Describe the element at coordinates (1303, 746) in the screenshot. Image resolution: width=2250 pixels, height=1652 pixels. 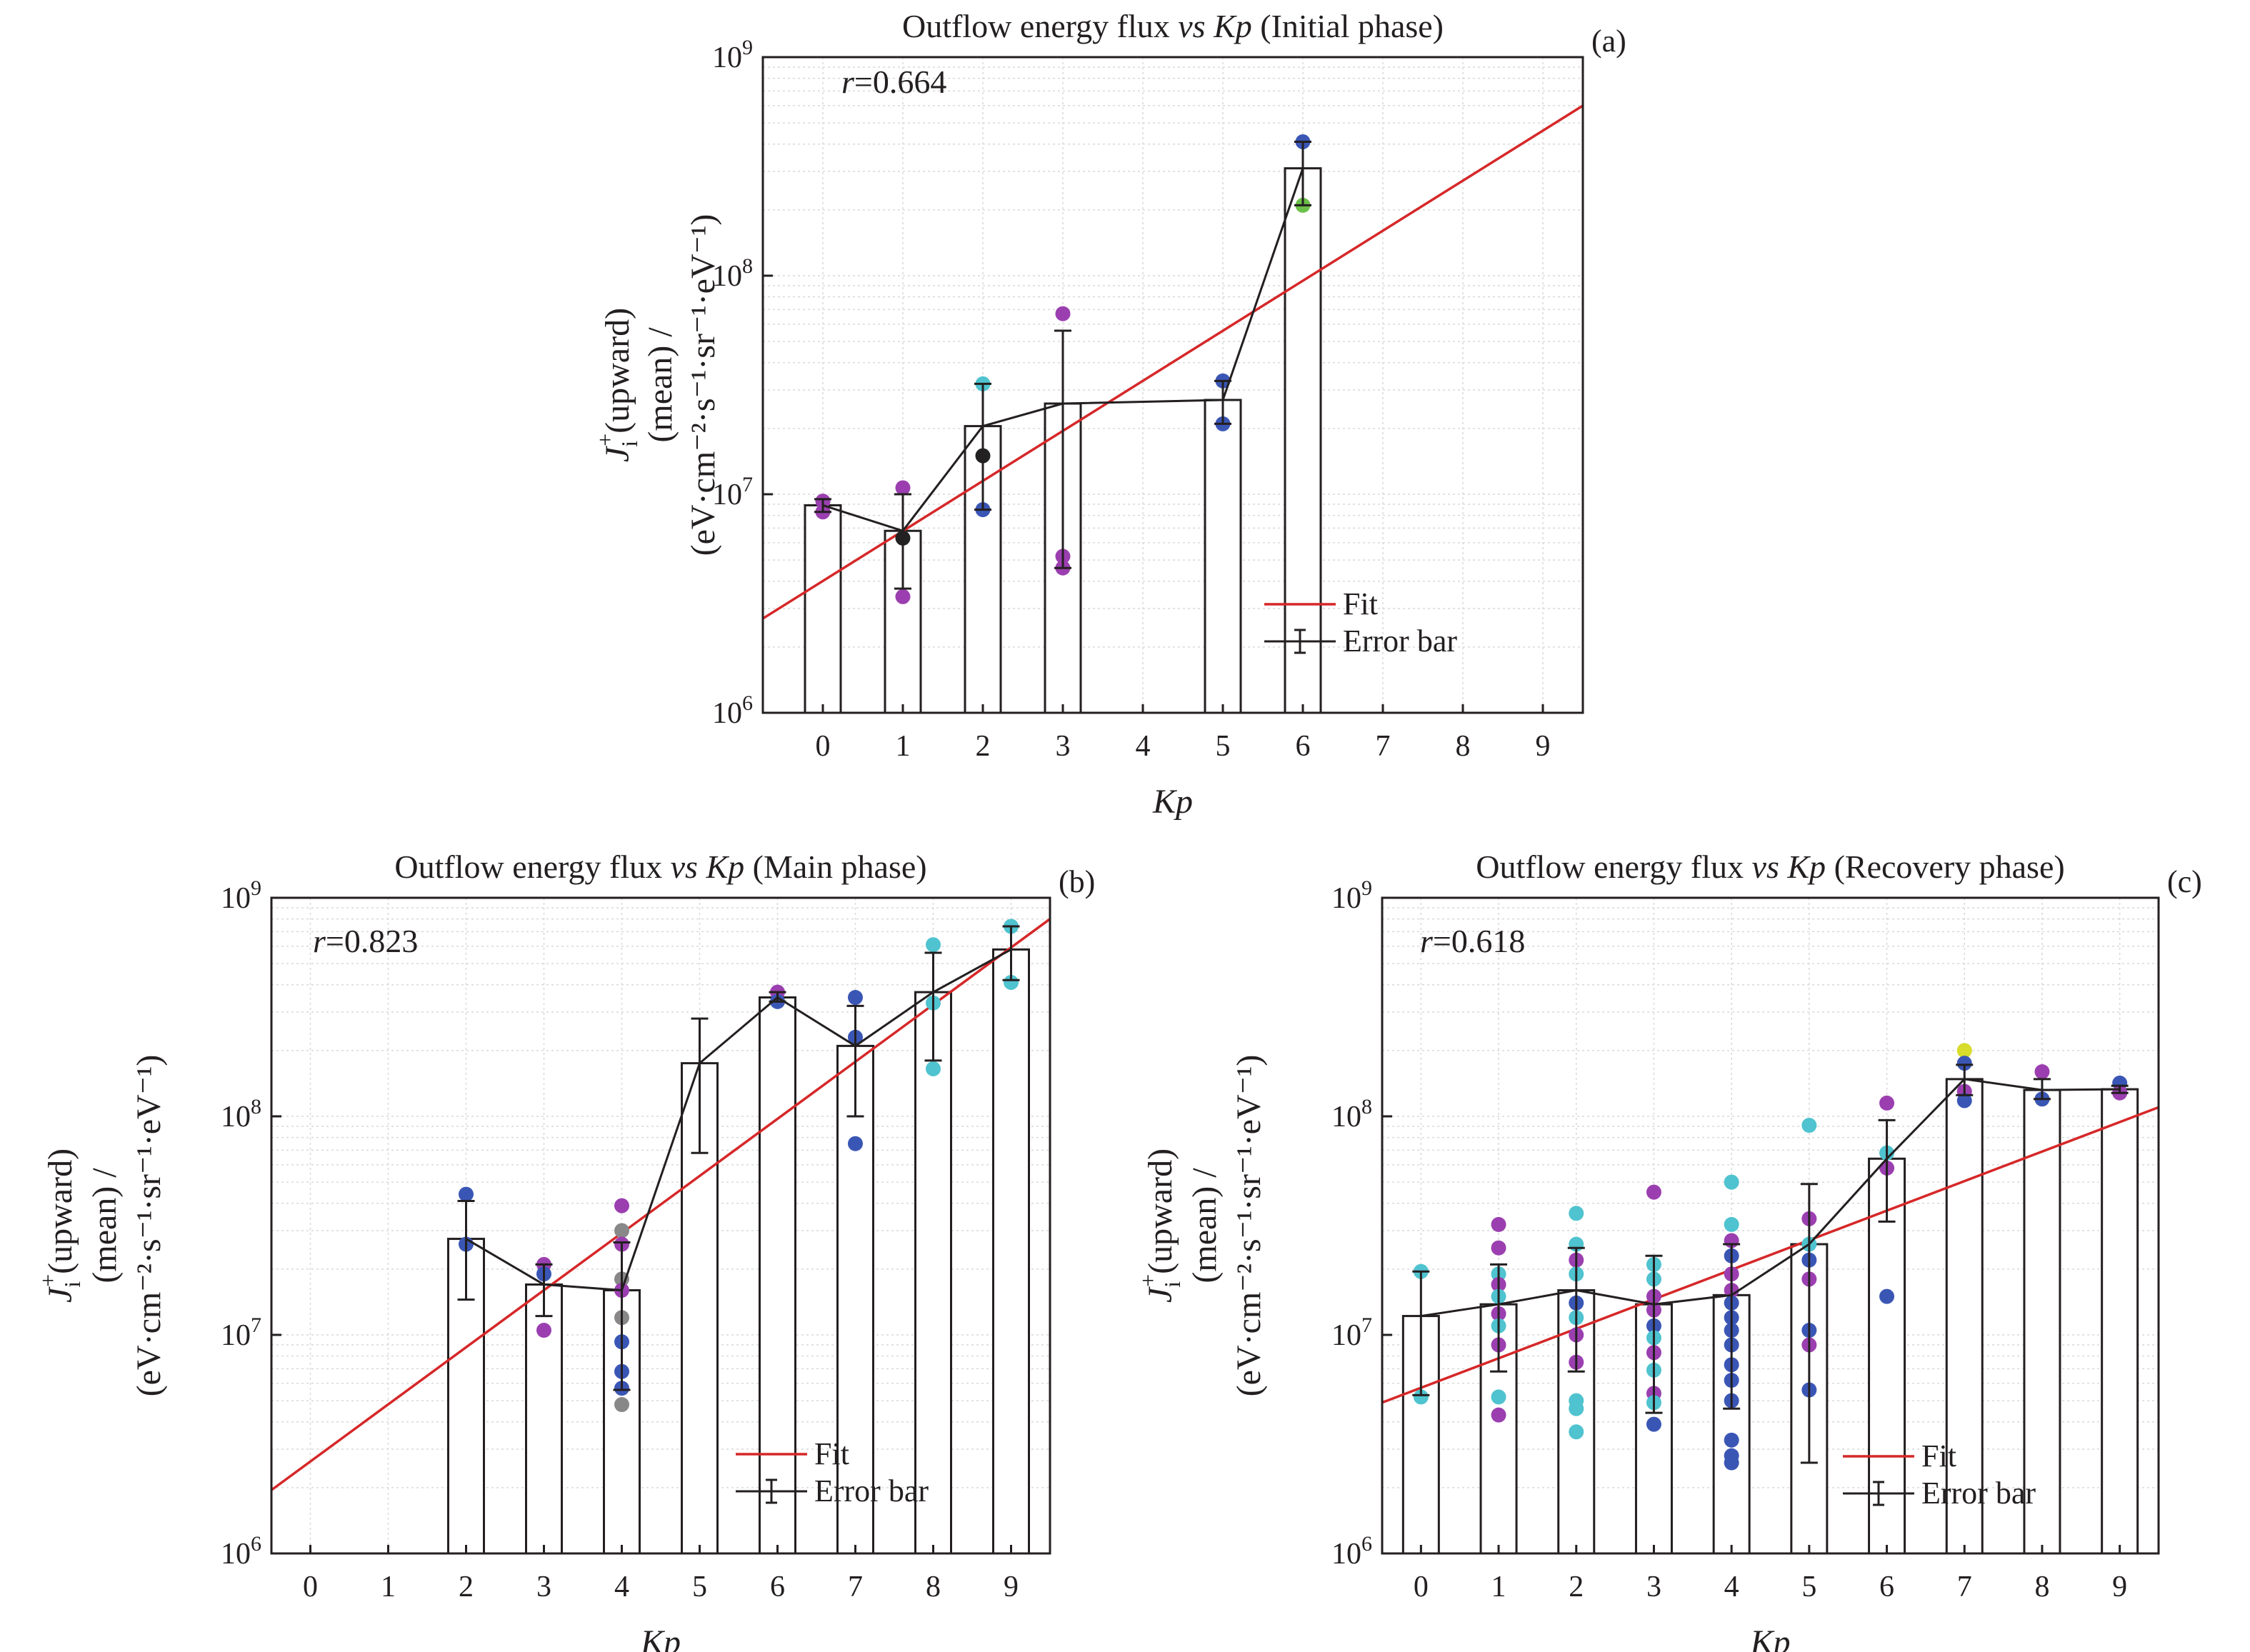
I see `x-tick-label: 6` at that location.